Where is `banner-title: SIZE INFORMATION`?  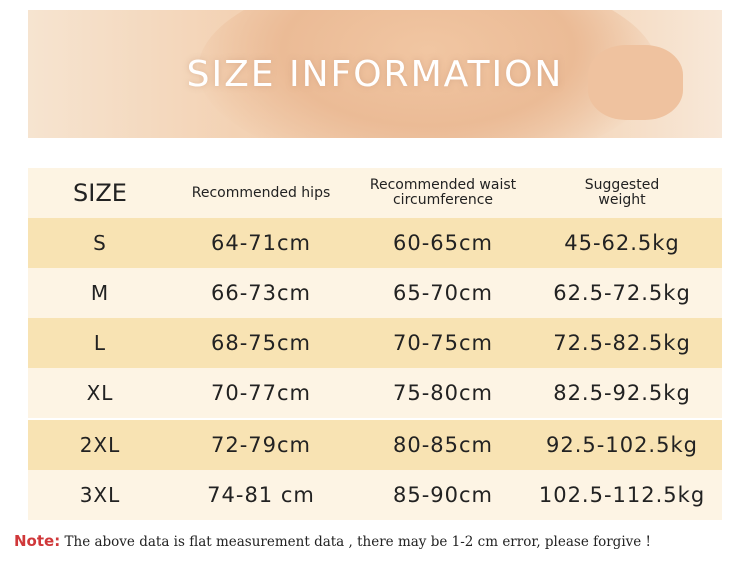 banner-title: SIZE INFORMATION is located at coordinates (375, 74).